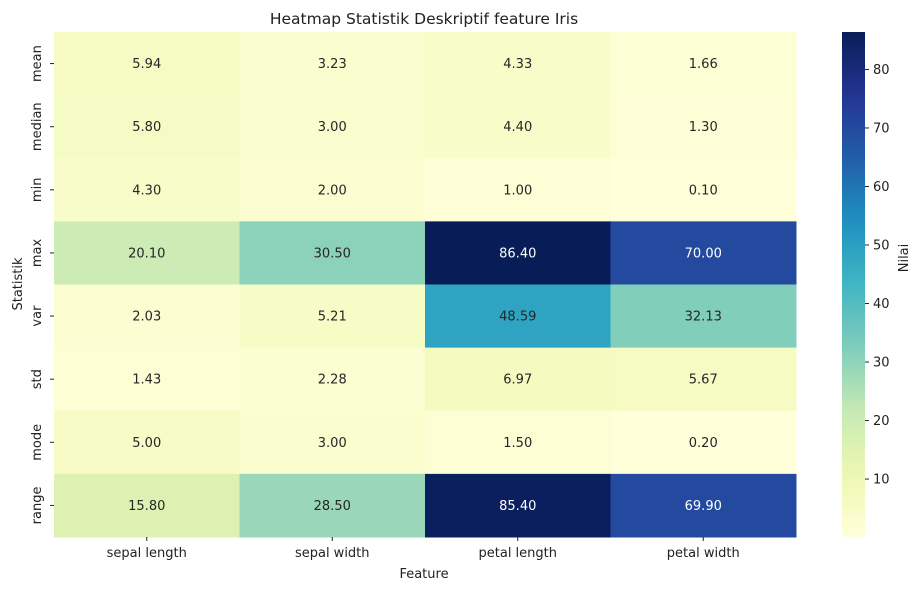 This screenshot has width=923, height=594. Describe the element at coordinates (881, 128) in the screenshot. I see `colorbar-tick-label: 70` at that location.